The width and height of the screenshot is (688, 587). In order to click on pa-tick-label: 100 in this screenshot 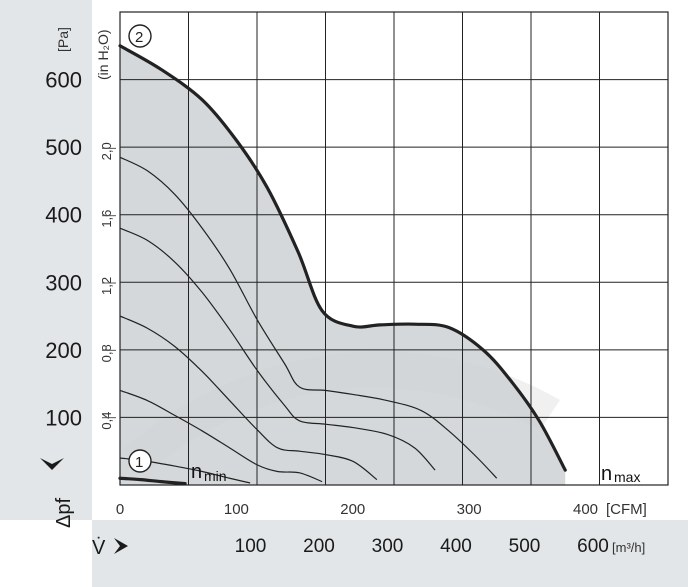, I will do `click(63, 417)`.